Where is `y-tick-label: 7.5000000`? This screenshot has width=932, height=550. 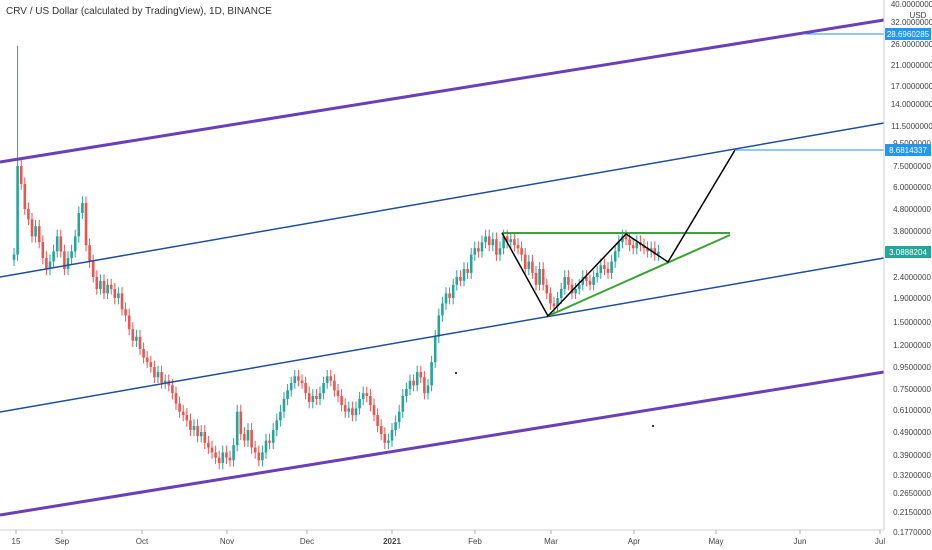 y-tick-label: 7.5000000 is located at coordinates (912, 166).